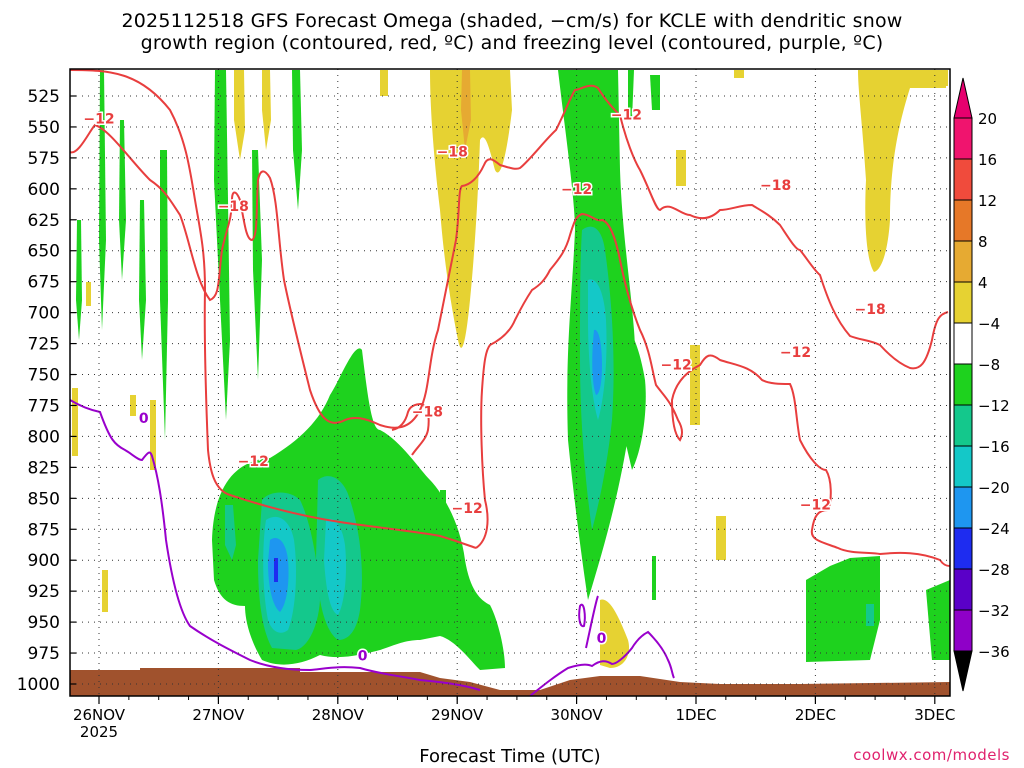 The image size is (1024, 768). Describe the element at coordinates (44, 499) in the screenshot. I see `y-tick-label: 850` at that location.